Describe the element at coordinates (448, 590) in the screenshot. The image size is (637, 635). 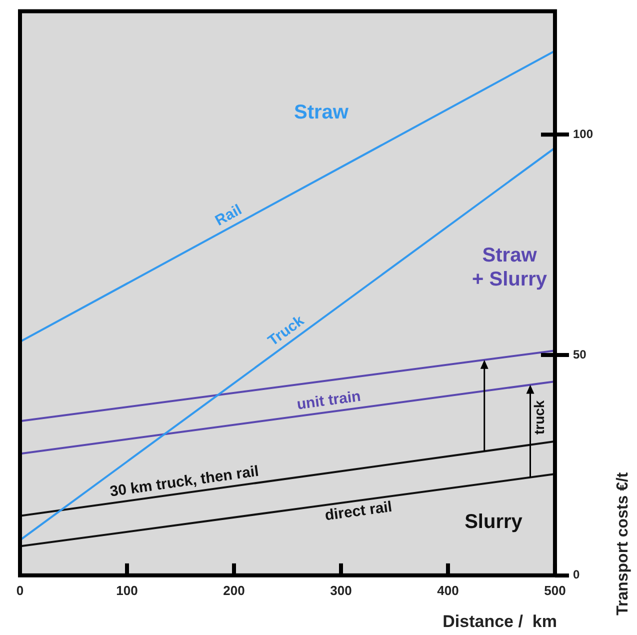
I see `x-tick-label: 400` at that location.